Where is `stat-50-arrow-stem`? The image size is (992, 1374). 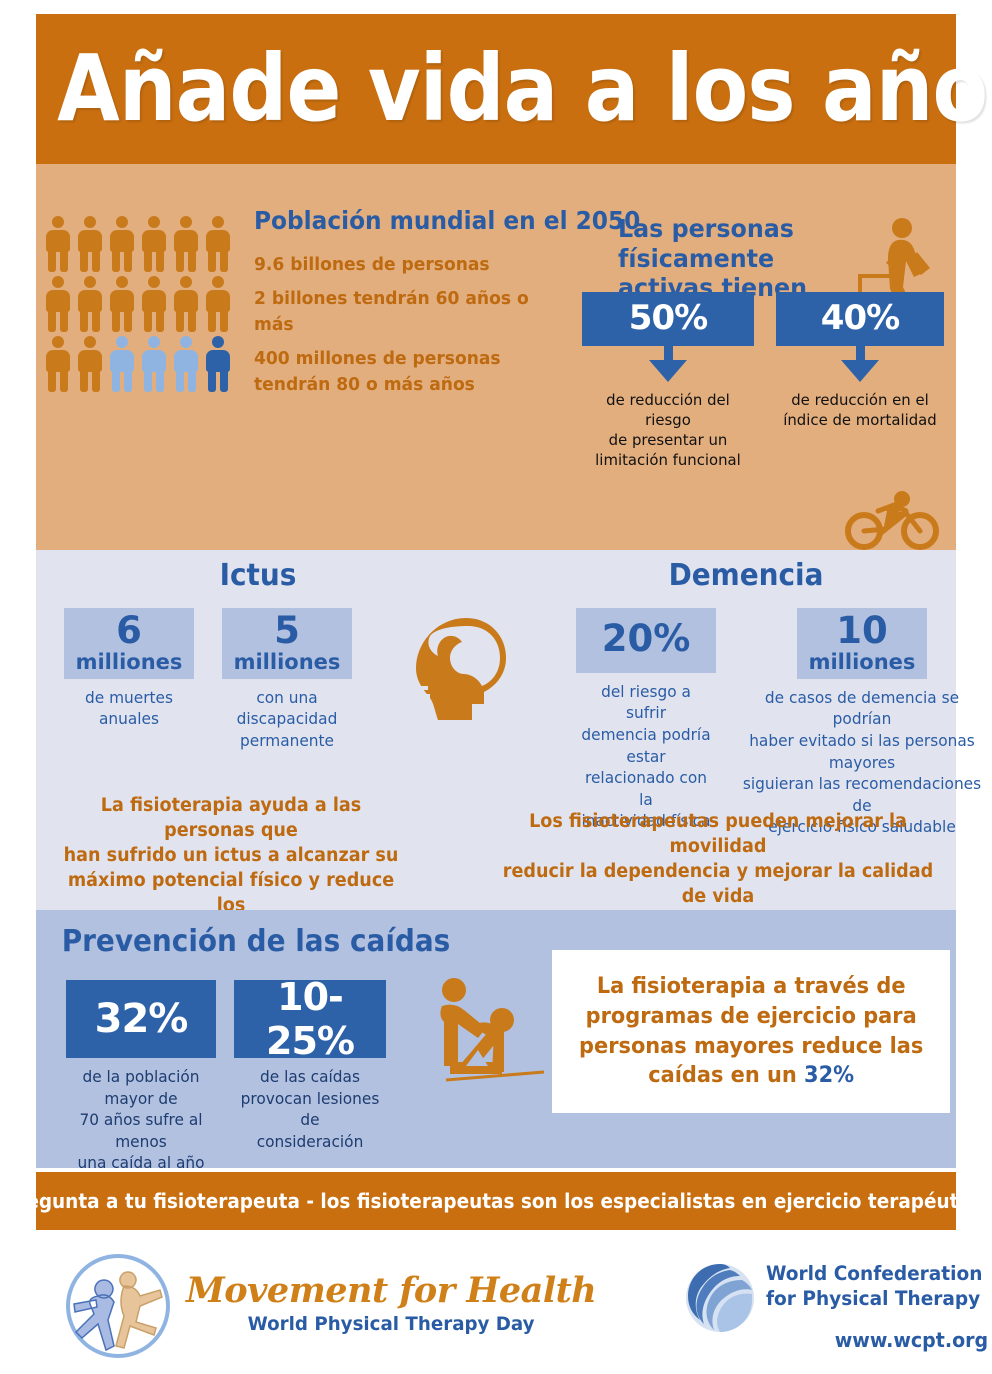
stat-50-arrow-stem is located at coordinates (668, 353).